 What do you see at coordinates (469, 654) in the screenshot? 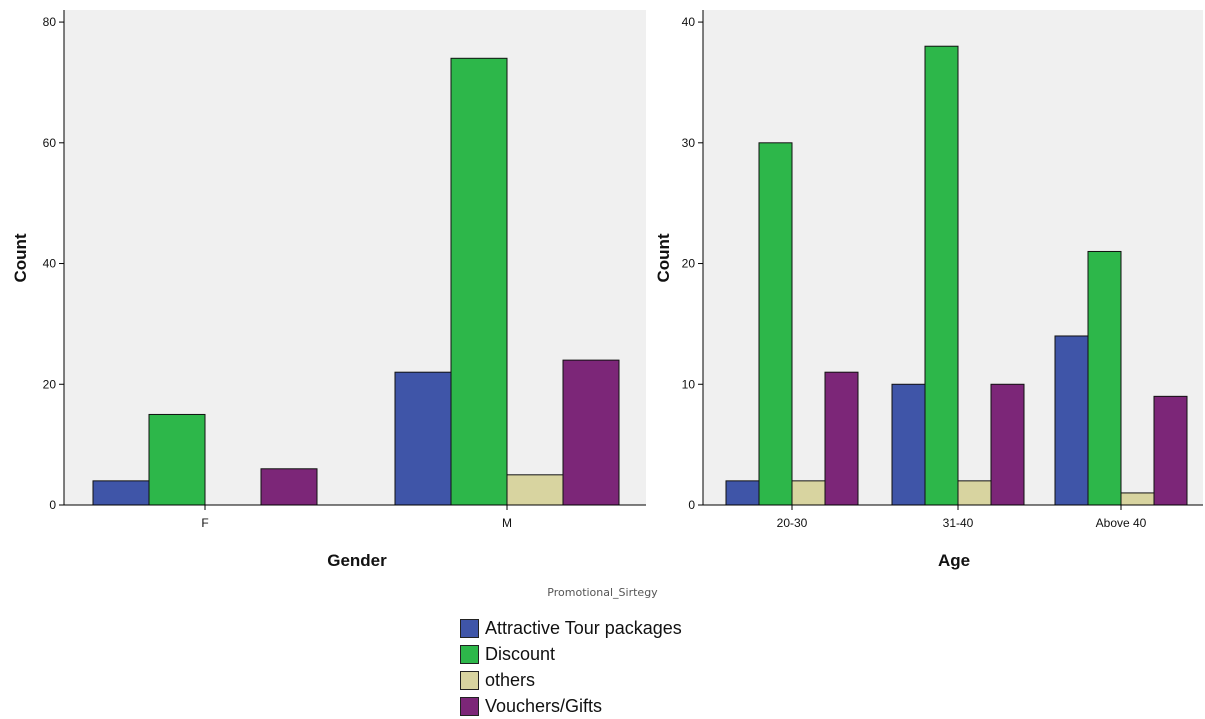
I see `legend-swatch-discount` at bounding box center [469, 654].